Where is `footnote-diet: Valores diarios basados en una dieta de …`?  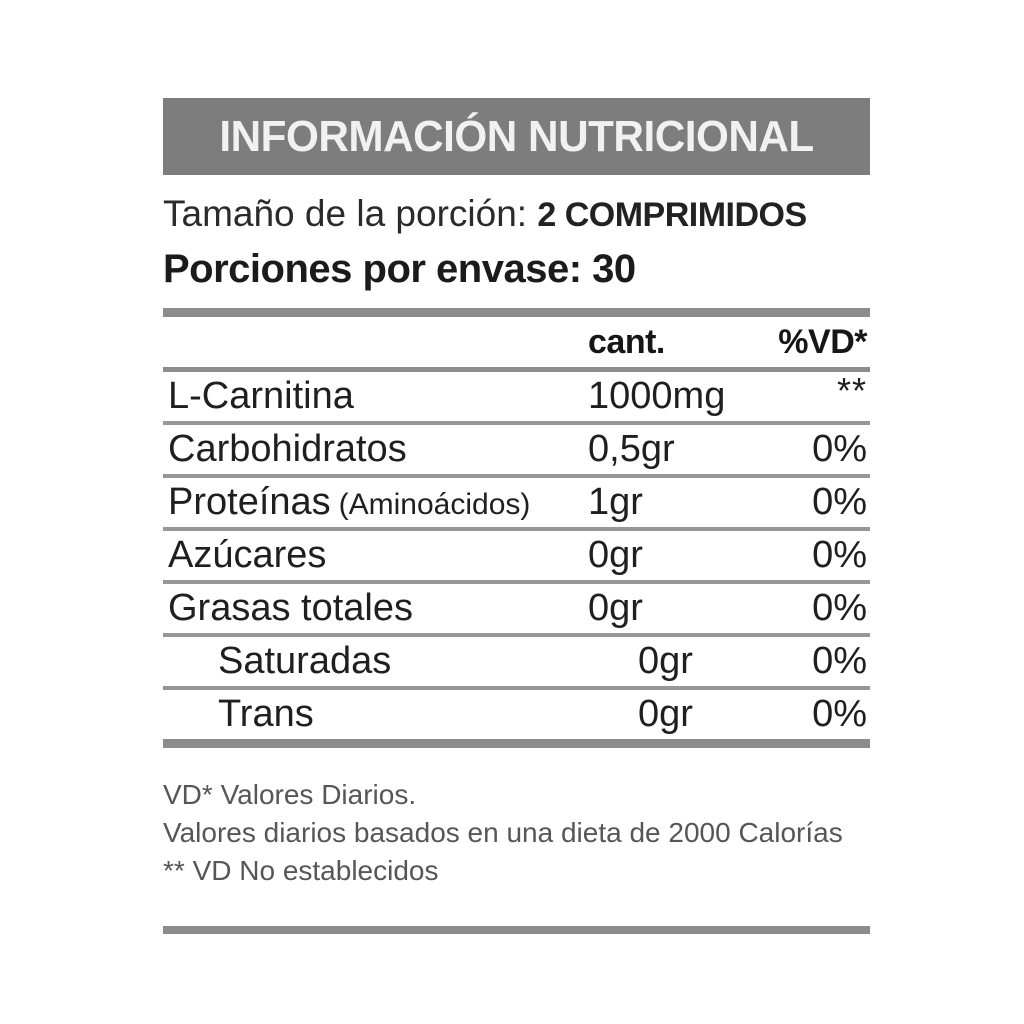
footnote-diet: Valores diarios basados en una dieta de … is located at coordinates (503, 832).